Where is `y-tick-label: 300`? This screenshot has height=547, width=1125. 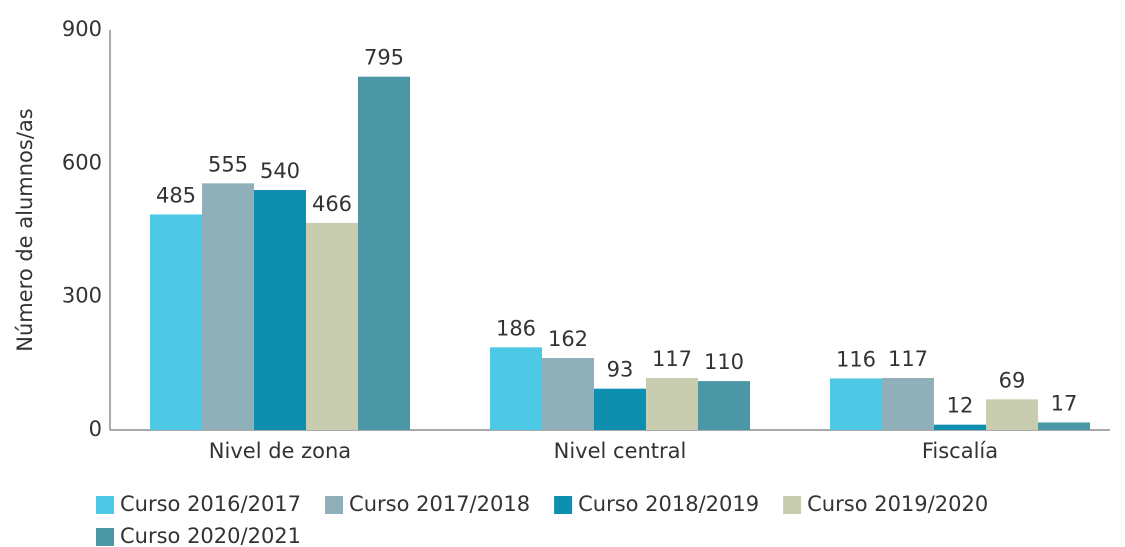 y-tick-label: 300 is located at coordinates (82, 296).